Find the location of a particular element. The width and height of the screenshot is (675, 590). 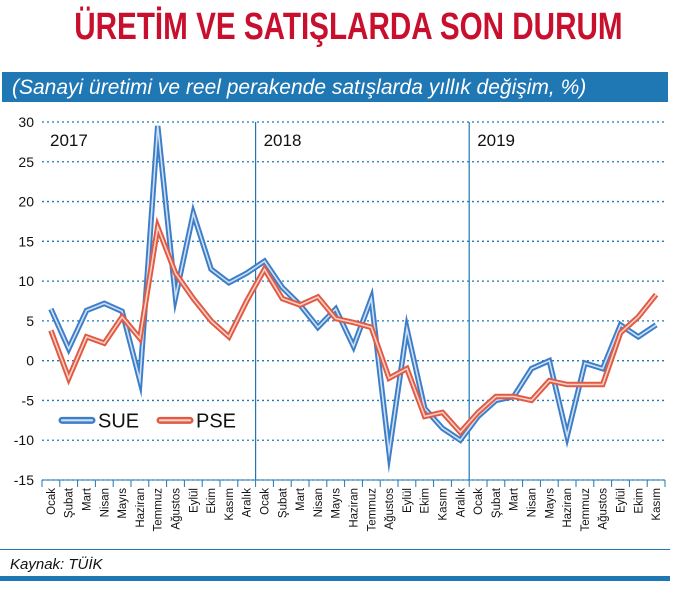

subtitle-bar is located at coordinates (335, 87).